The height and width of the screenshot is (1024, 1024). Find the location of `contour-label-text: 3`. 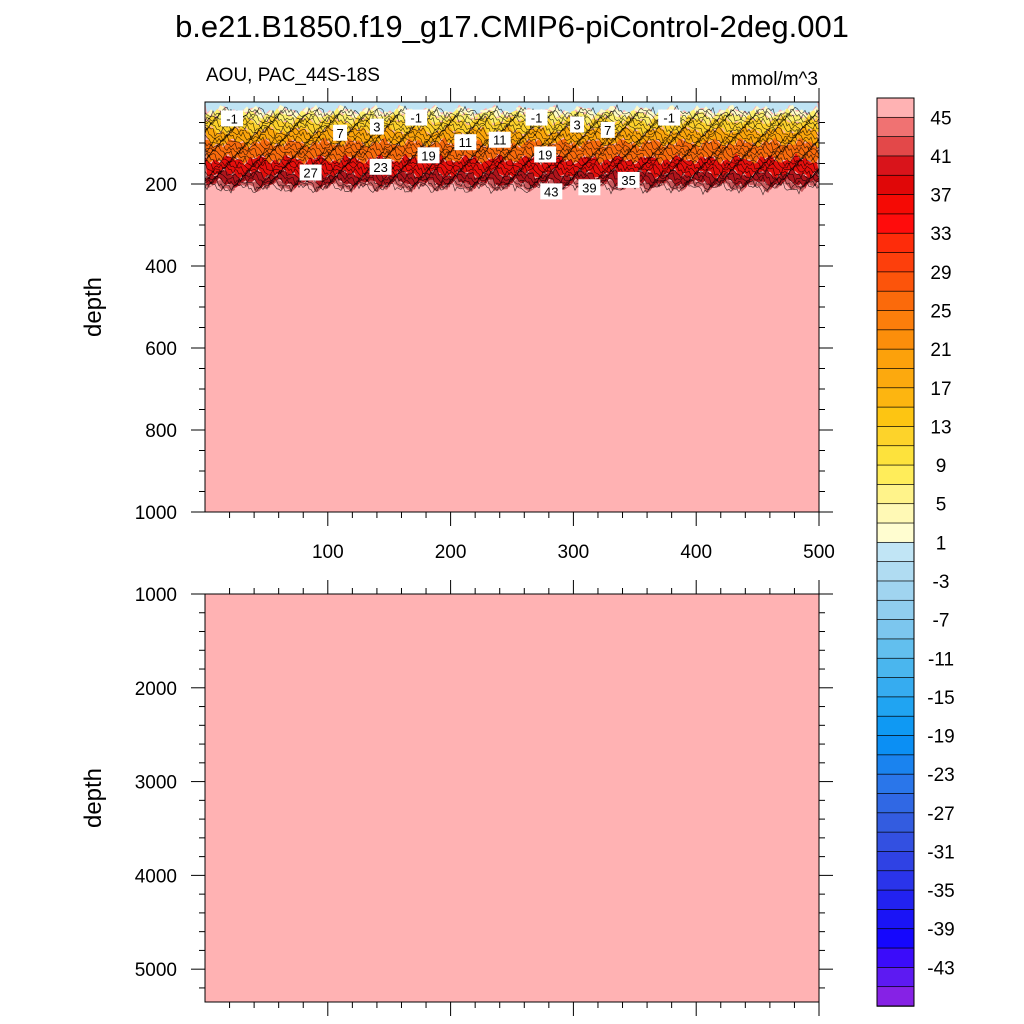

contour-label-text: 3 is located at coordinates (376, 127).